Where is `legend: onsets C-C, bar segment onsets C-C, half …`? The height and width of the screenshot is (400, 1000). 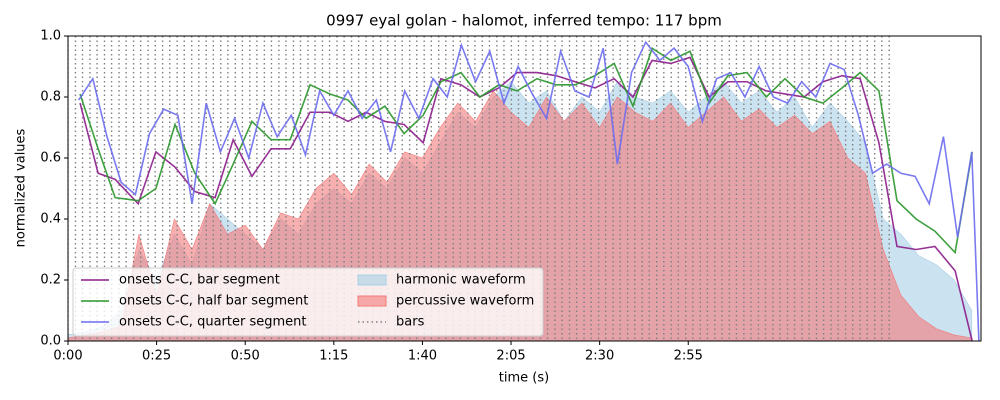 legend: onsets C-C, bar segment onsets C-C, half … is located at coordinates (308, 302).